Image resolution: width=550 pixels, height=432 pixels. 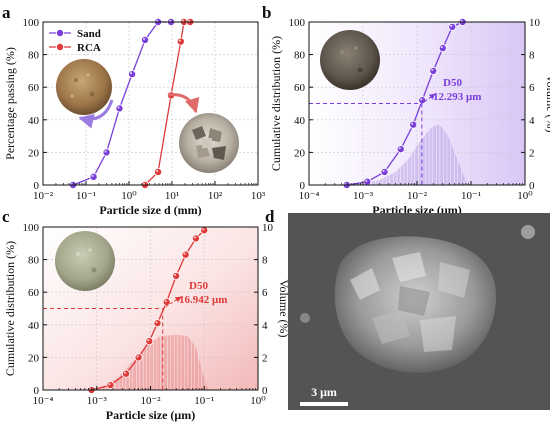 I want to click on series-line-cumulative, so click(x=404, y=103).